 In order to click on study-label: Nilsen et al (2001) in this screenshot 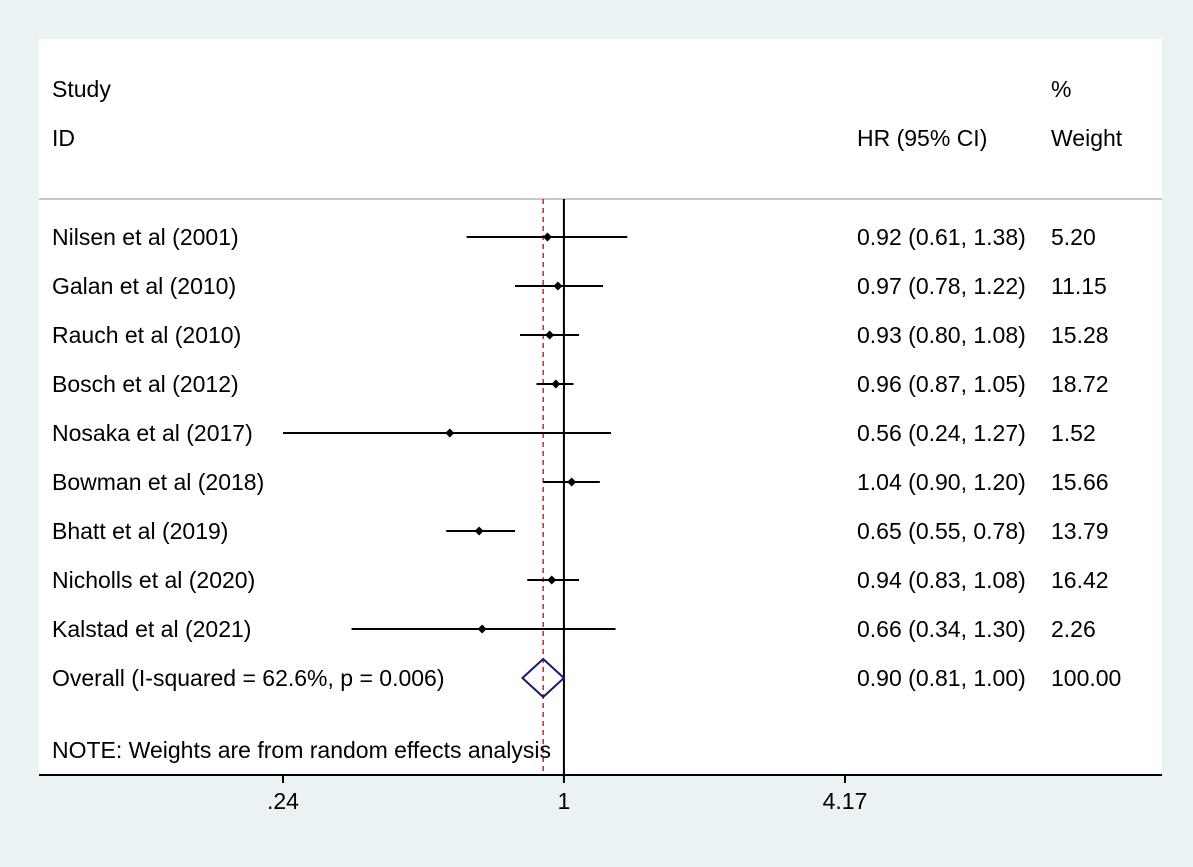, I will do `click(145, 237)`.